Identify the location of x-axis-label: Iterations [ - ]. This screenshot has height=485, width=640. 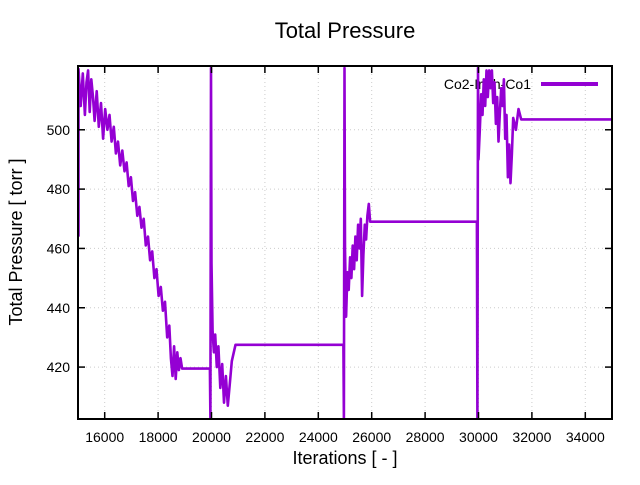
(344, 458).